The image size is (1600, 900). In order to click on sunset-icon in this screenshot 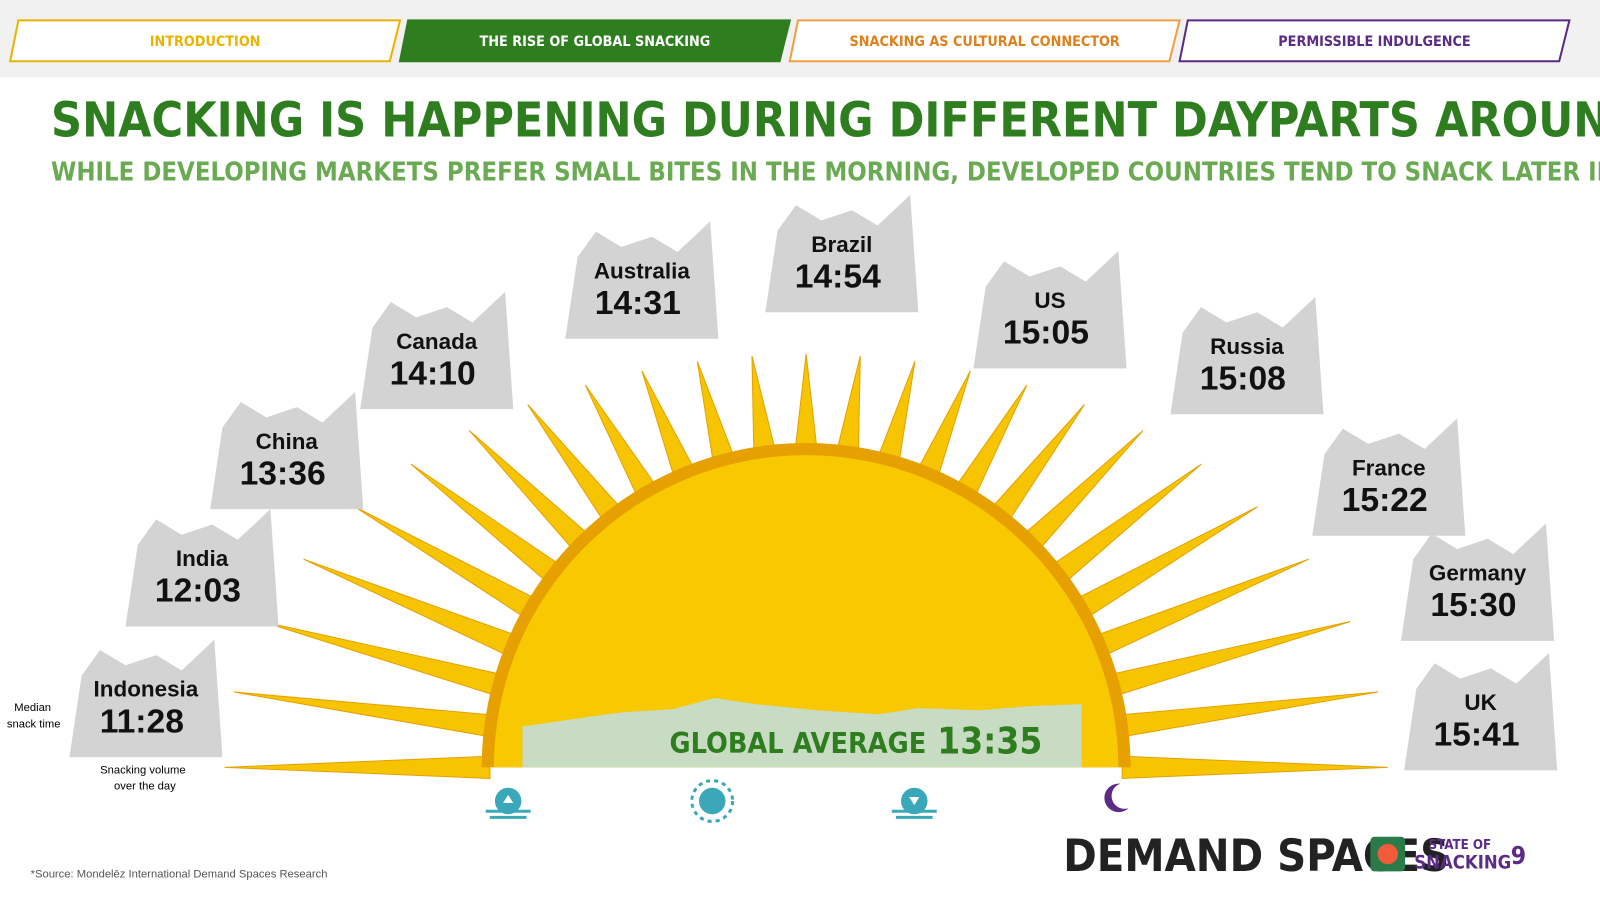, I will do `click(914, 803)`.